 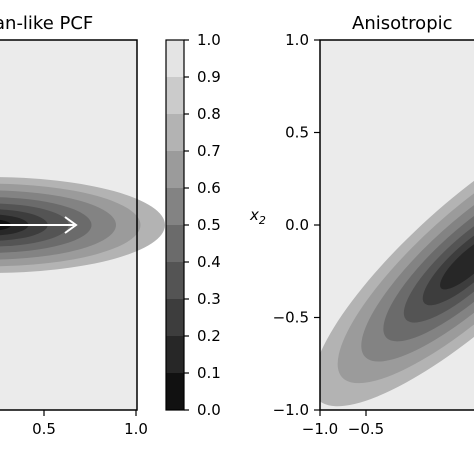 I want to click on right-y-tick-label: 0.5, so click(x=297, y=133).